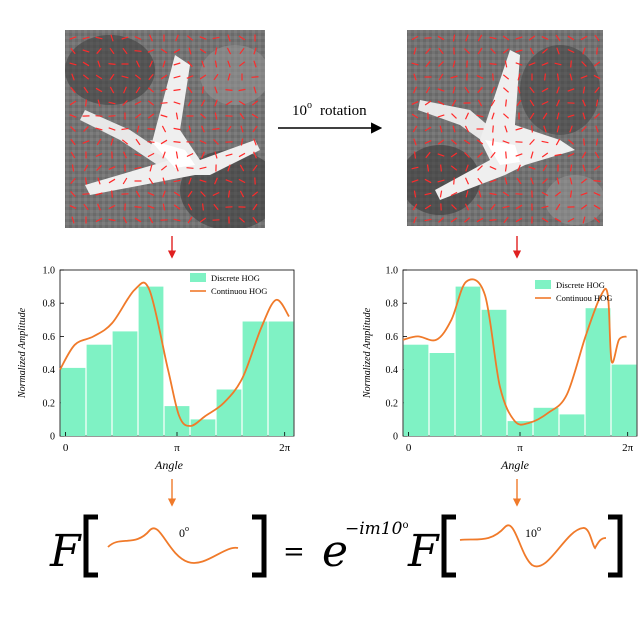 Image resolution: width=641 pixels, height=617 pixels. Describe the element at coordinates (514, 352) in the screenshot. I see `continuous-hog-line` at that location.